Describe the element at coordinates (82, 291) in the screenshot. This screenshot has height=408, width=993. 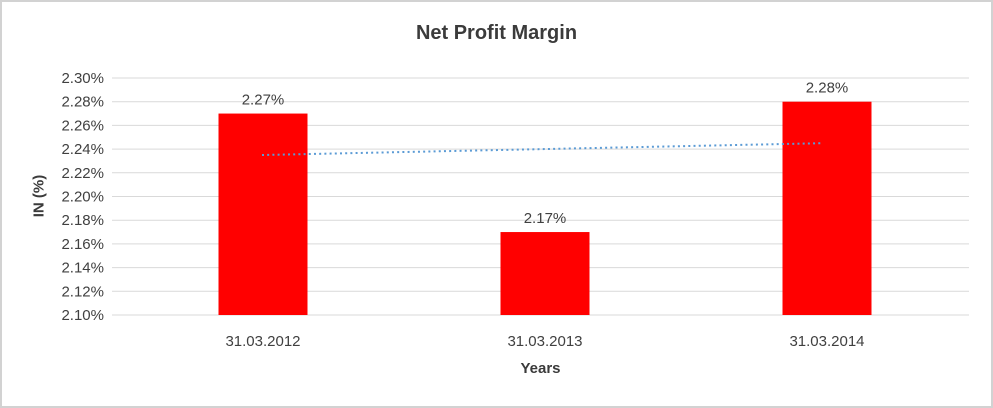
I see `y-axis-tick-label: 2.12%` at that location.